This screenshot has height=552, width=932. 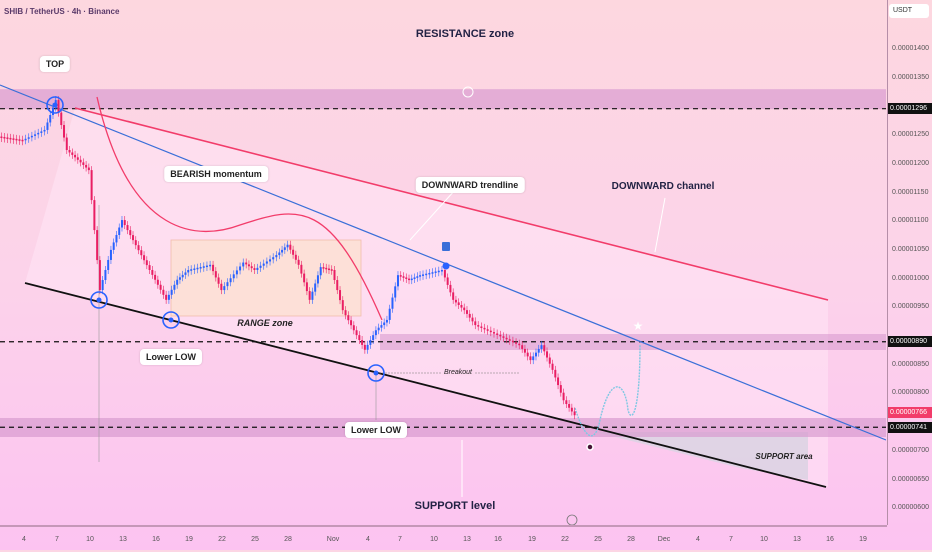 I want to click on arrow-down-icon, so click(x=446, y=246).